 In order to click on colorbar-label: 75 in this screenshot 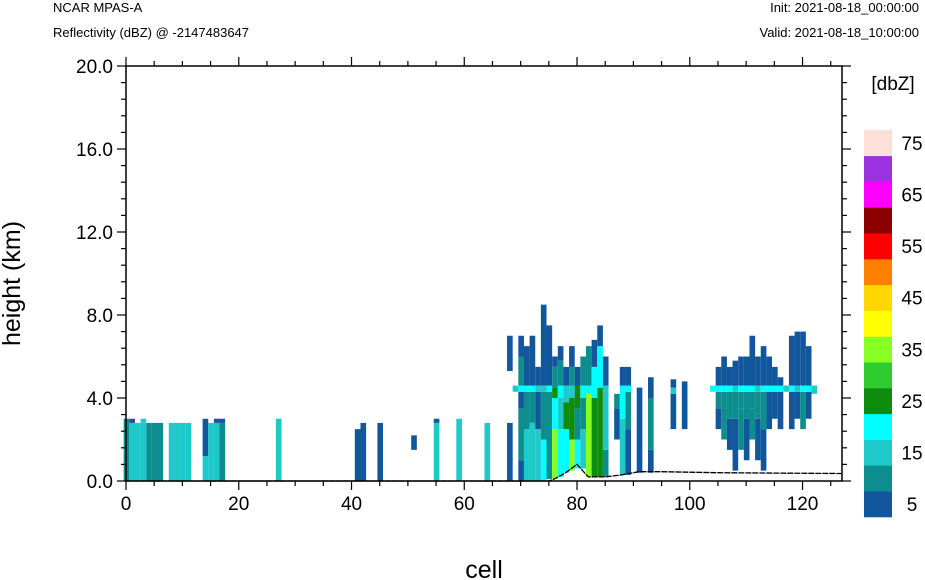, I will do `click(911, 144)`.